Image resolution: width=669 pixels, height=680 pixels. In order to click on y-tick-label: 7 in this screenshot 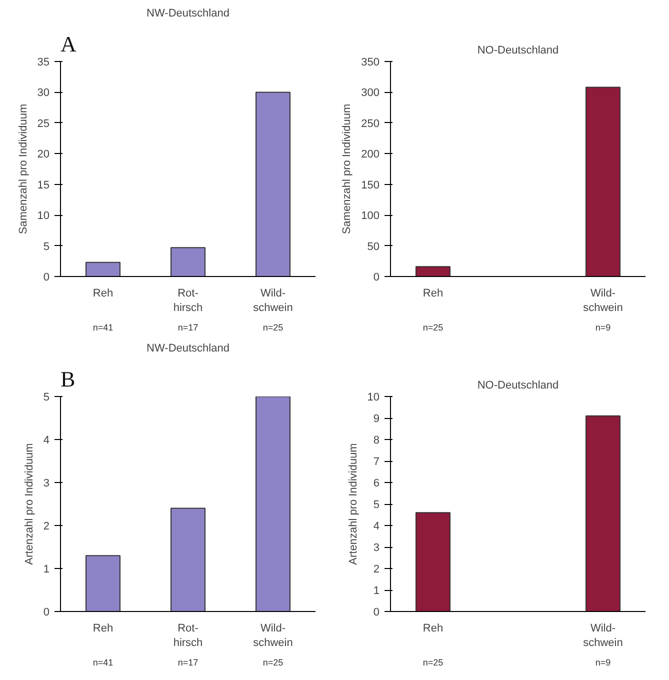, I will do `click(376, 462)`.